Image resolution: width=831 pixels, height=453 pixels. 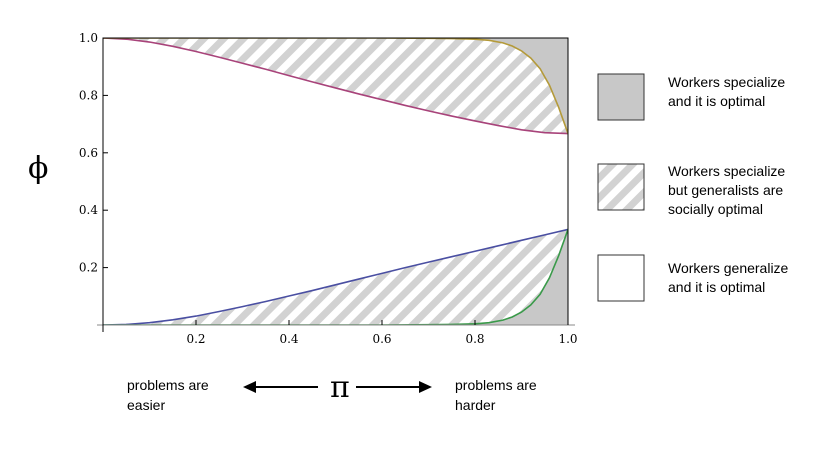 What do you see at coordinates (195, 339) in the screenshot?
I see `x-tick-label: 0.2` at bounding box center [195, 339].